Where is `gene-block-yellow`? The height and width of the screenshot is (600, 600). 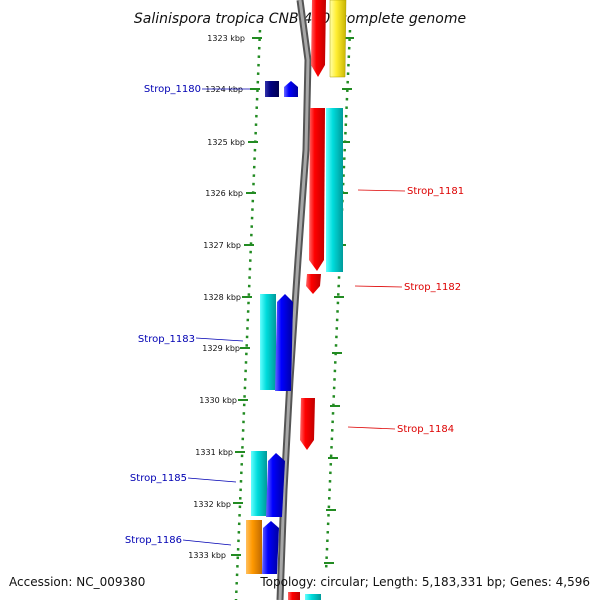
gene-block-yellow is located at coordinates (338, 39).